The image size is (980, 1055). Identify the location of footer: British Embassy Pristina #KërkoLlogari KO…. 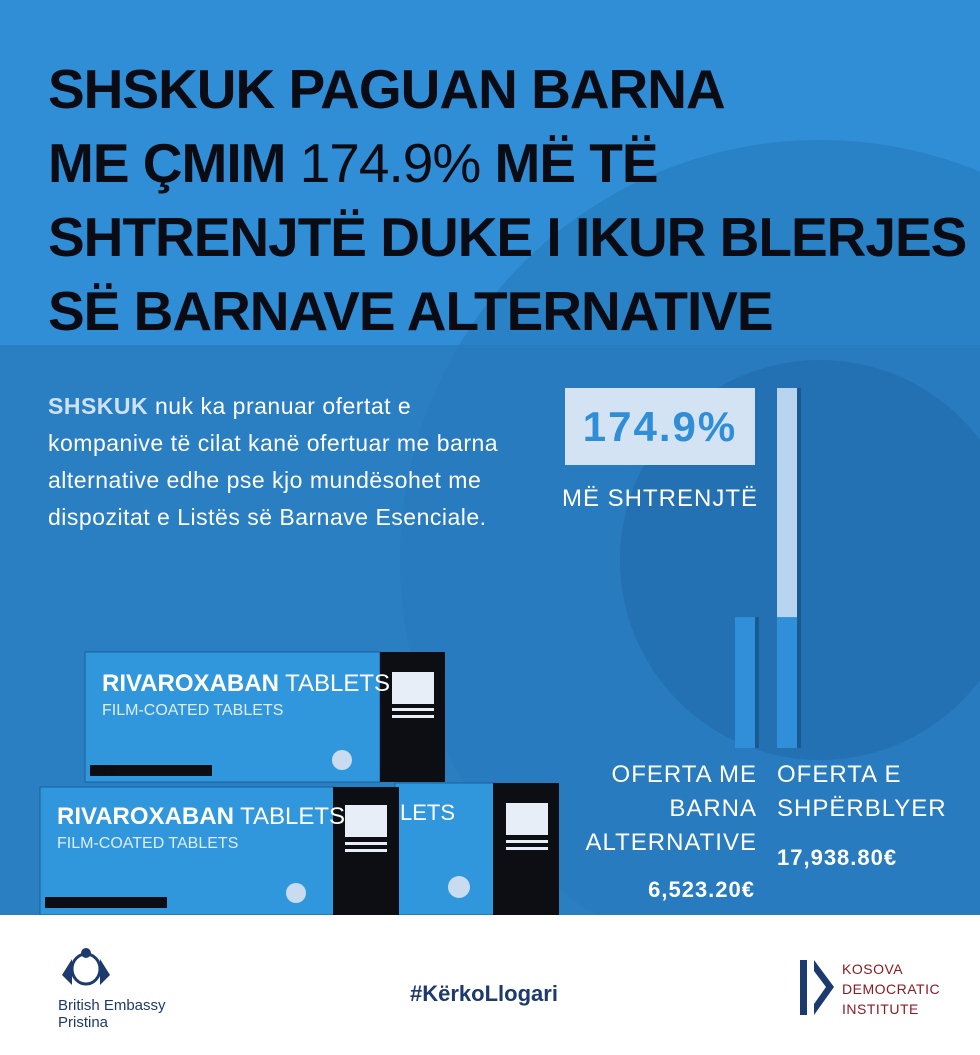
(490, 985).